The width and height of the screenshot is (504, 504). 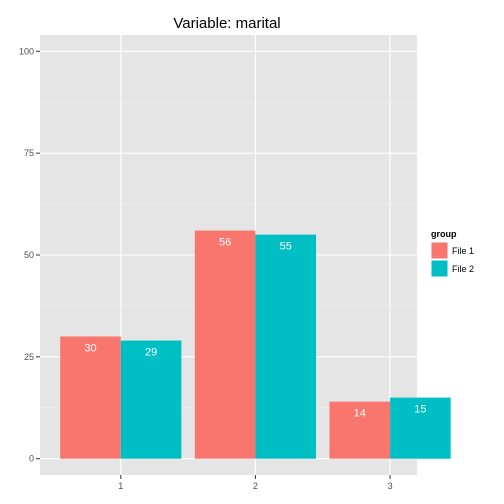 I want to click on y-tick-label: 0, so click(x=31, y=459).